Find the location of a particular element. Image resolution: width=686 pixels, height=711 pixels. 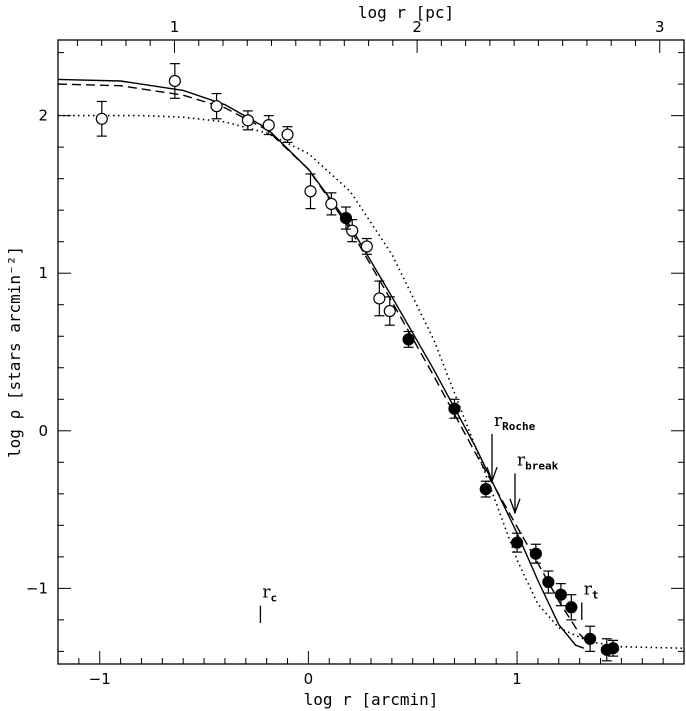

x2-axis-title: log r [pc] is located at coordinates (406, 12).